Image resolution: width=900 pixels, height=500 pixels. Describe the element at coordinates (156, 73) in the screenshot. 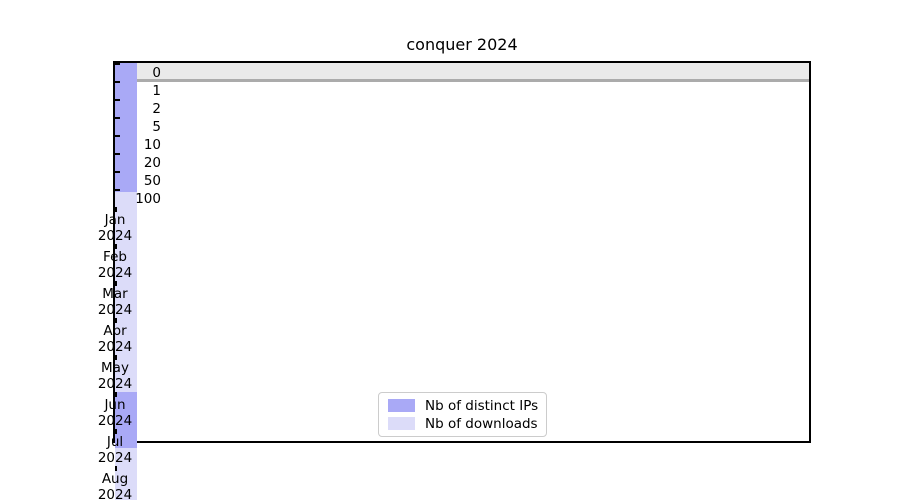

I see `y-tick-label: 0` at that location.